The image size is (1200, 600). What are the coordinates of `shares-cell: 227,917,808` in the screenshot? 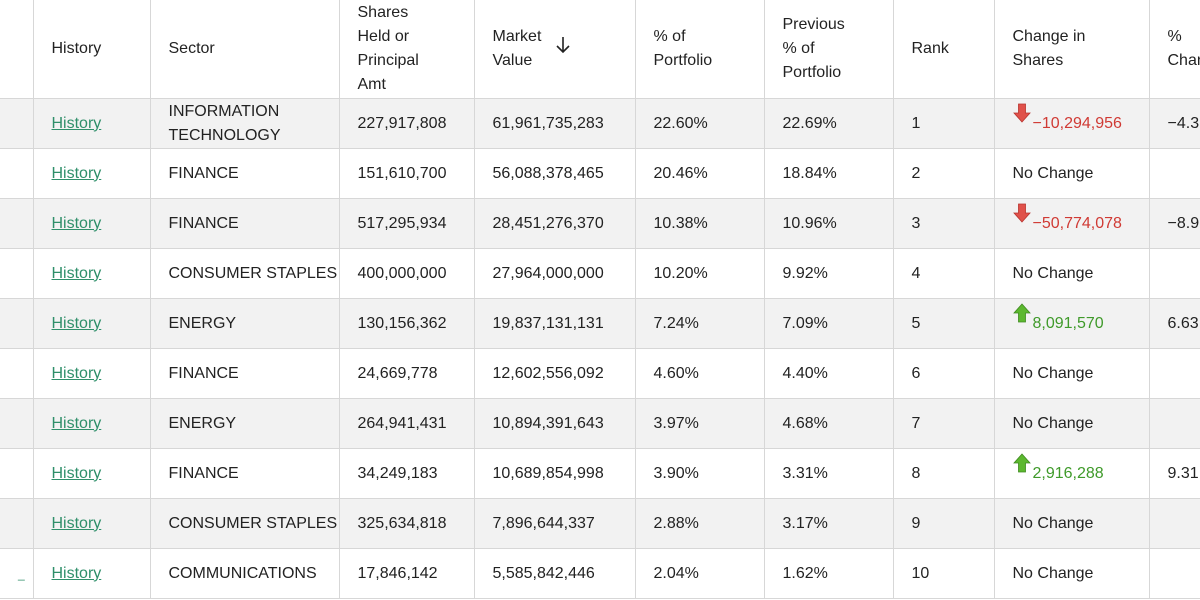 It's located at (407, 123).